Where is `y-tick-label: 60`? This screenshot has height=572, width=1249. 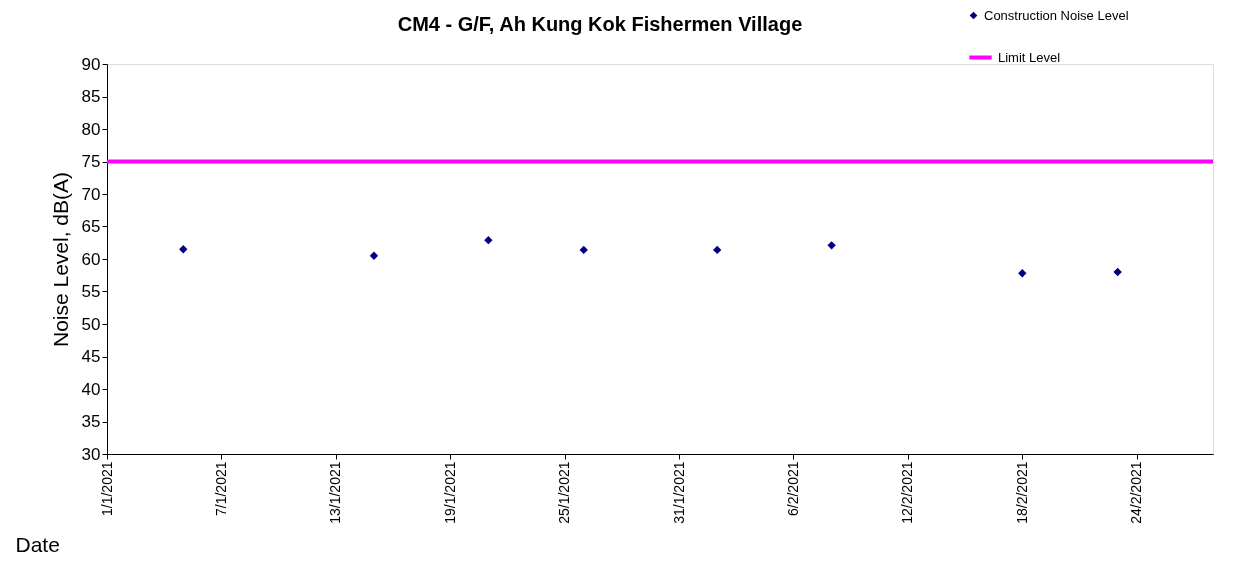
y-tick-label: 60 is located at coordinates (91, 259).